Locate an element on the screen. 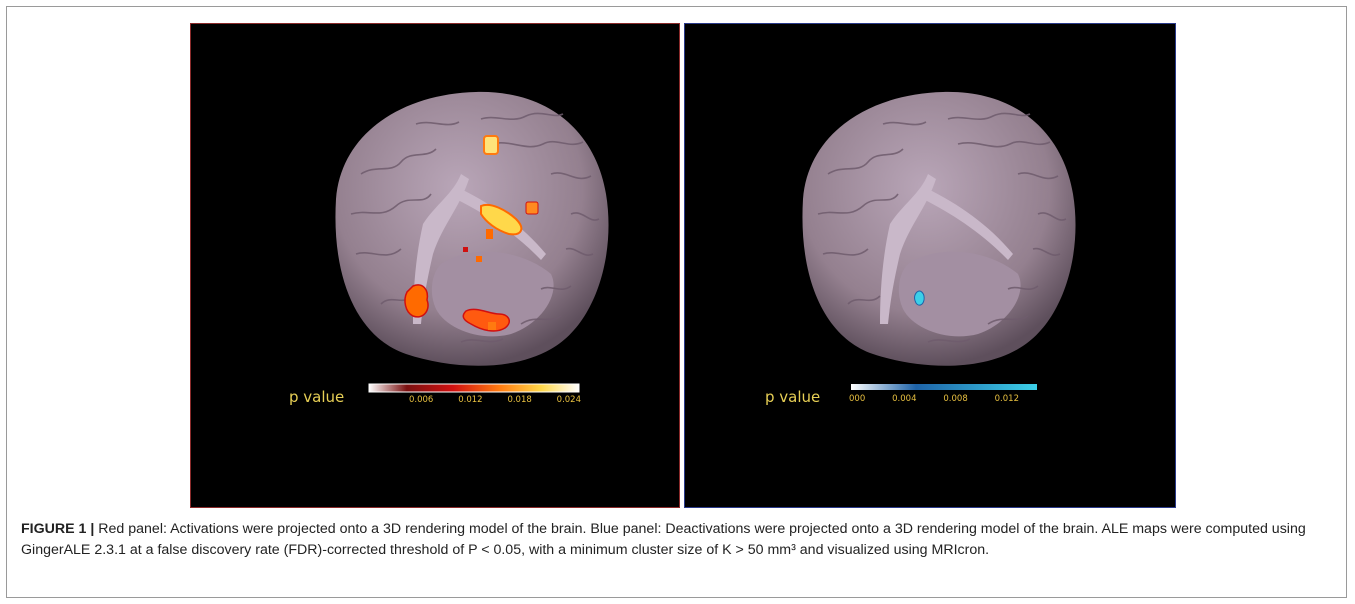 This screenshot has width=1355, height=604. panel-divider is located at coordinates (682, 265).